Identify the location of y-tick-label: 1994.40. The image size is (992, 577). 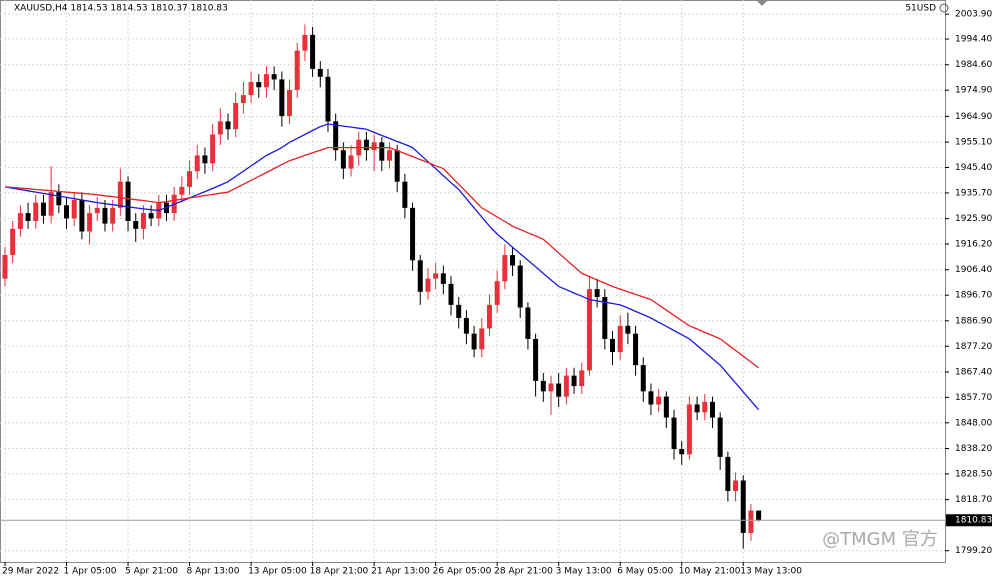
(973, 40).